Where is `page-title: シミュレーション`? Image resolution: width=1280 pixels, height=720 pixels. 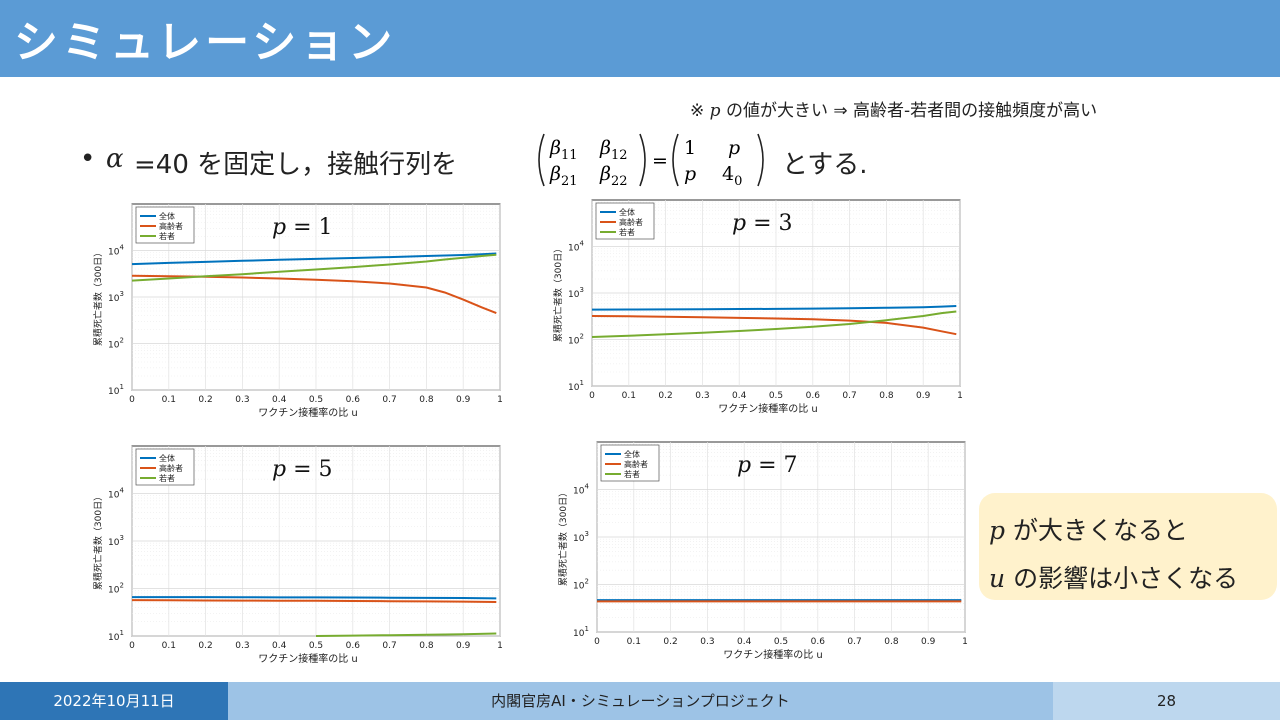
page-title: シミュレーション is located at coordinates (205, 42).